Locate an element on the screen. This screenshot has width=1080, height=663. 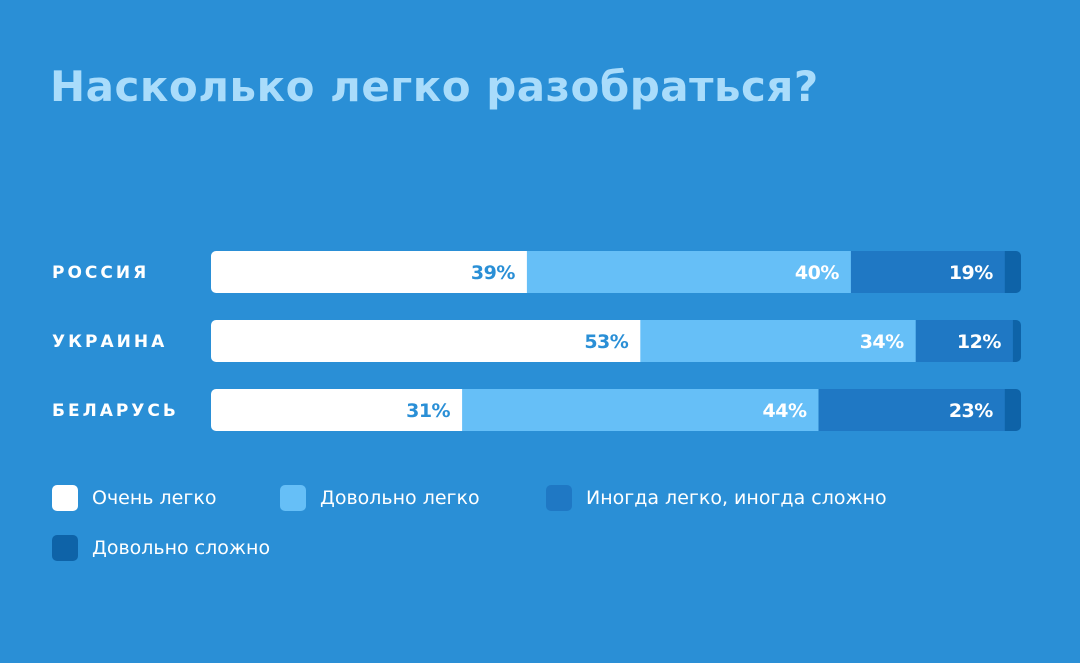
legend-item-sometimes: Иногда легко, иногда сложно is located at coordinates (716, 498).